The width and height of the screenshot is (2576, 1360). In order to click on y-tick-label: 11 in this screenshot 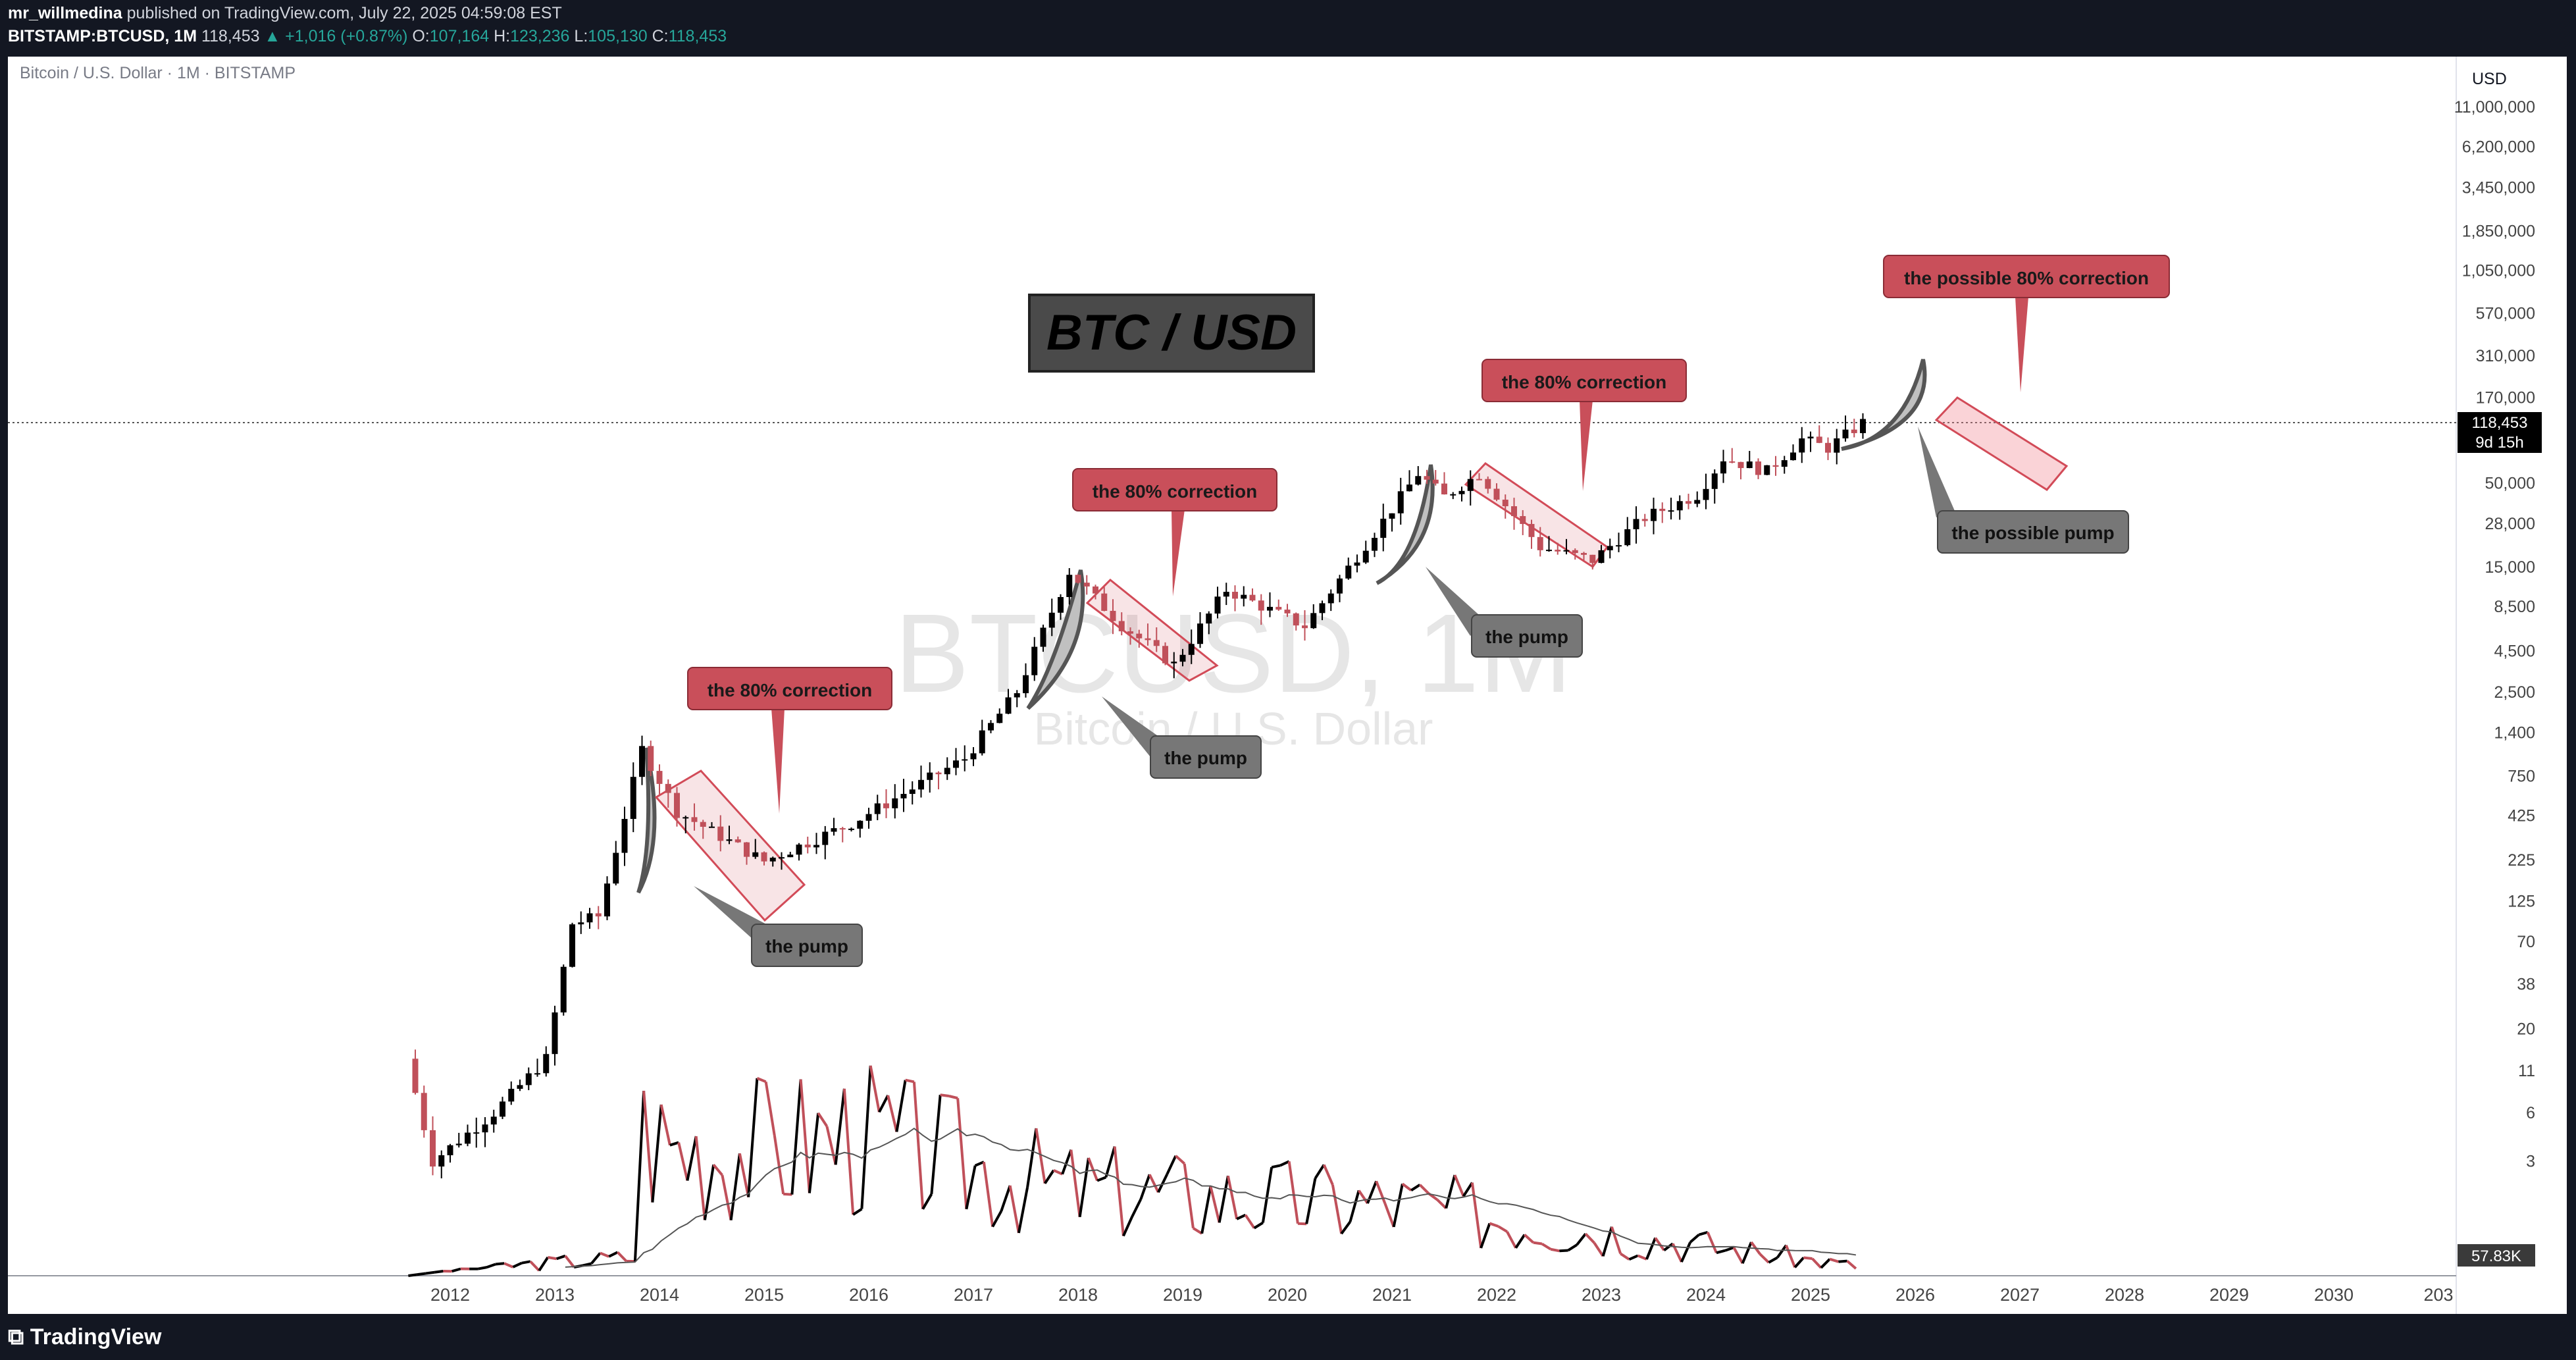, I will do `click(2526, 1071)`.